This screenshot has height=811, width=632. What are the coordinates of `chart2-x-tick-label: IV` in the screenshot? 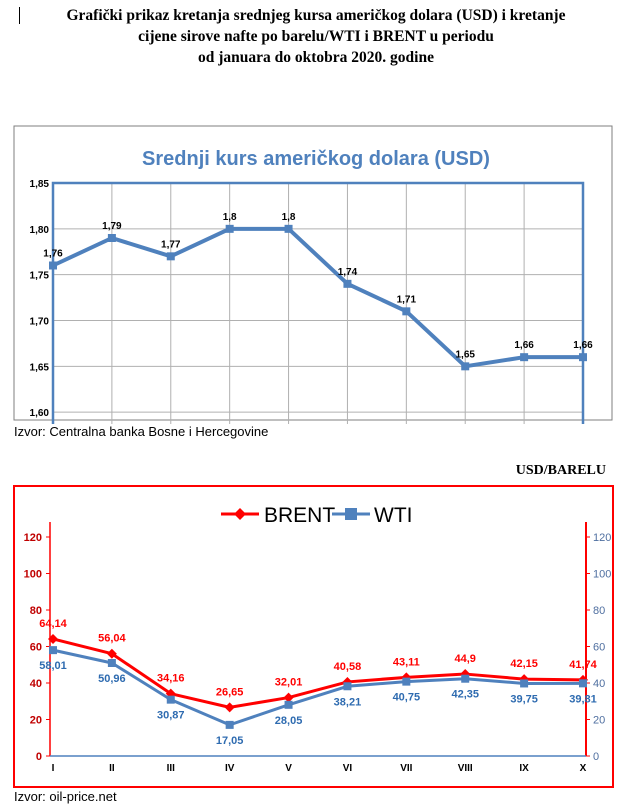 It's located at (230, 768).